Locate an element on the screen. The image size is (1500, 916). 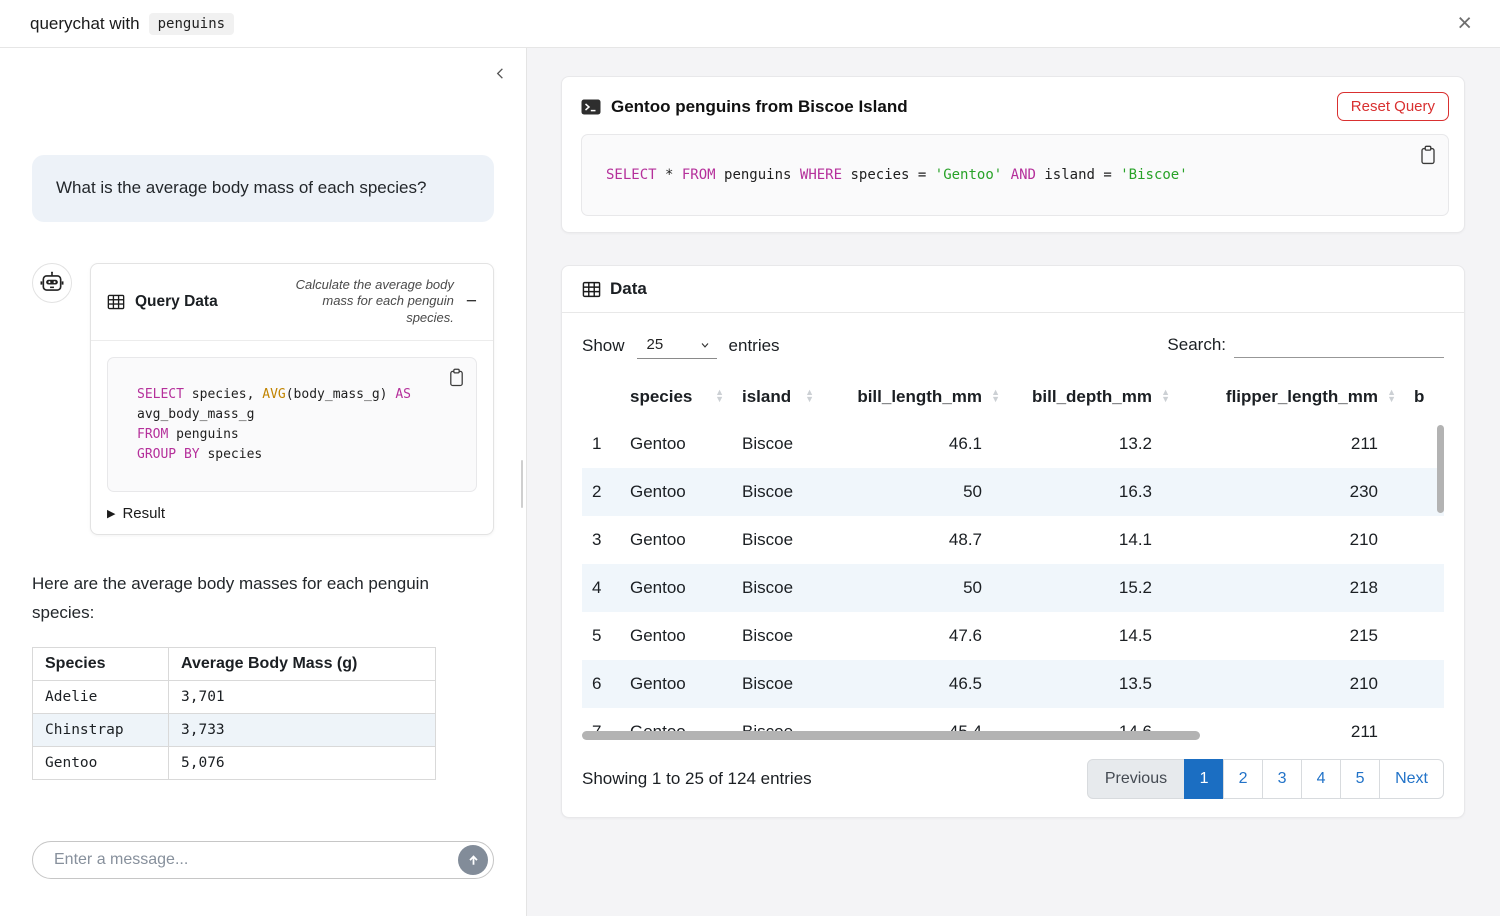
query-title: Gentoo penguins from Biscoe Island is located at coordinates (759, 106).